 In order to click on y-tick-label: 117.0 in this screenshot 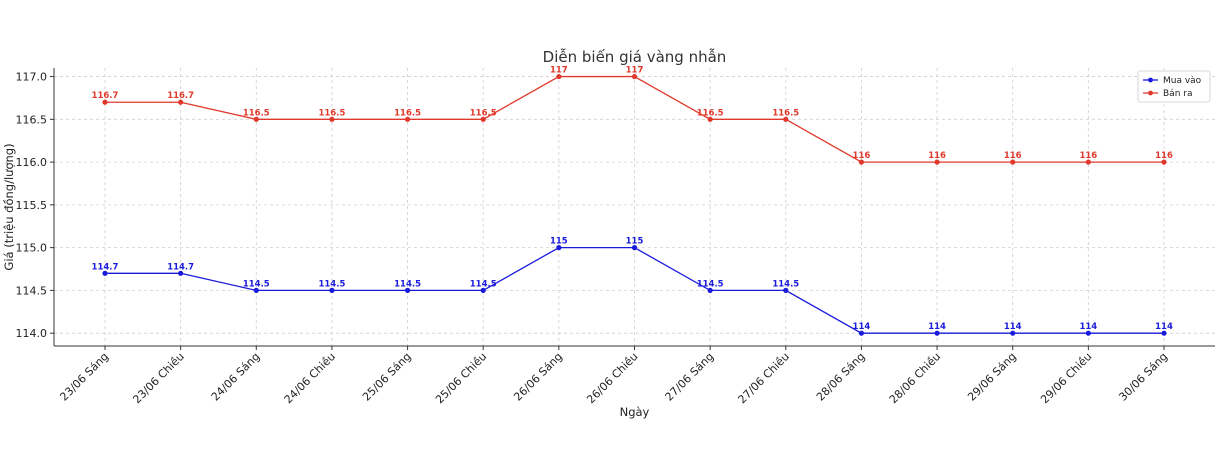, I will do `click(32, 77)`.